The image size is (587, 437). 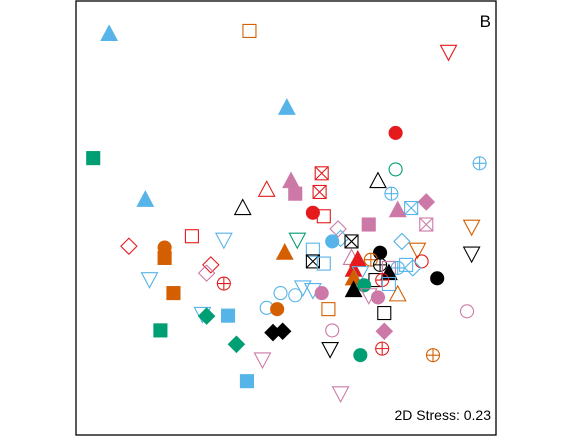 I want to click on stress-label: 2D Stress: 0.23, so click(x=443, y=415).